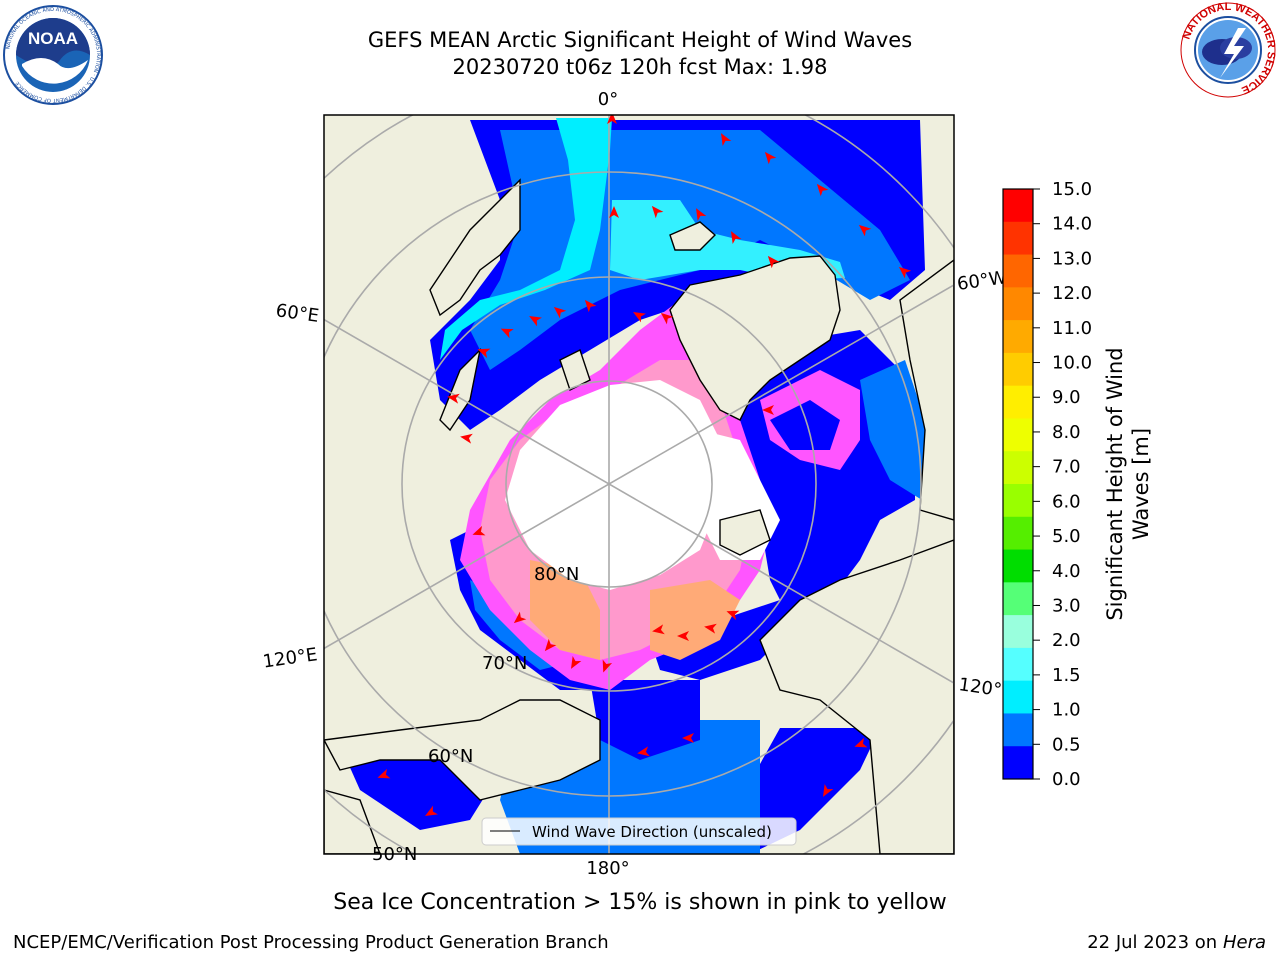 This screenshot has height=960, width=1280. What do you see at coordinates (612, 485) in the screenshot?
I see `central-arctic-ice` at bounding box center [612, 485].